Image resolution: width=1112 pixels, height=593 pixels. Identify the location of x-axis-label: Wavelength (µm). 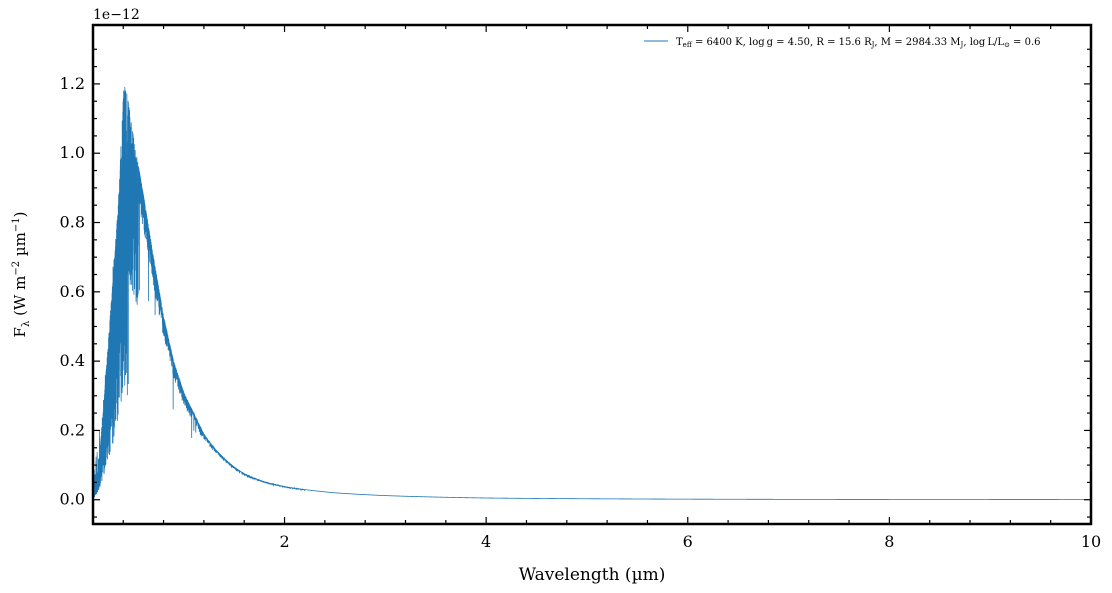
(592, 575).